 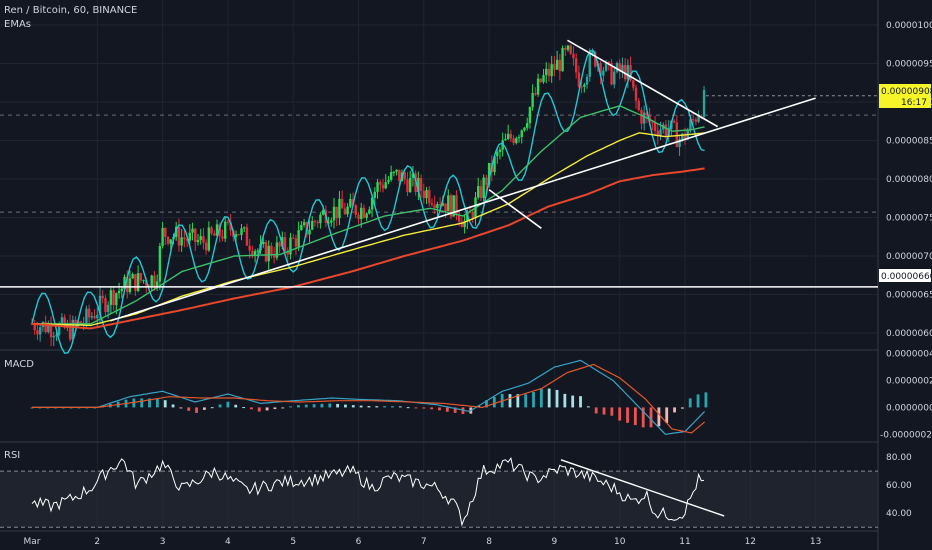 I want to click on rsi-axis: 80.00 60.00 40.00, so click(x=899, y=486).